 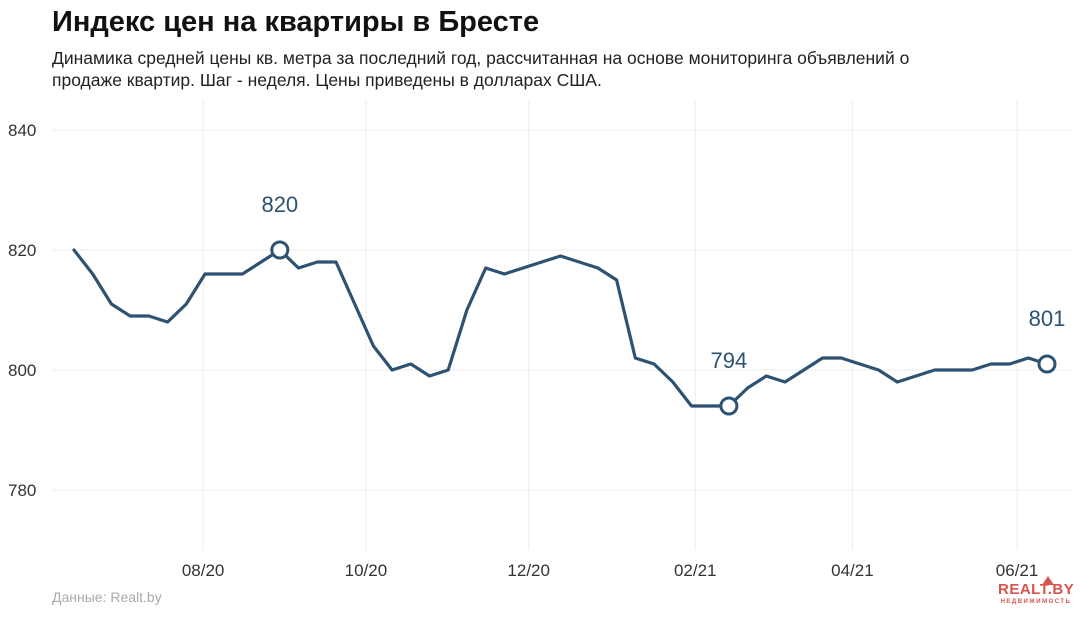 What do you see at coordinates (22, 370) in the screenshot?
I see `y-tick-label: 800` at bounding box center [22, 370].